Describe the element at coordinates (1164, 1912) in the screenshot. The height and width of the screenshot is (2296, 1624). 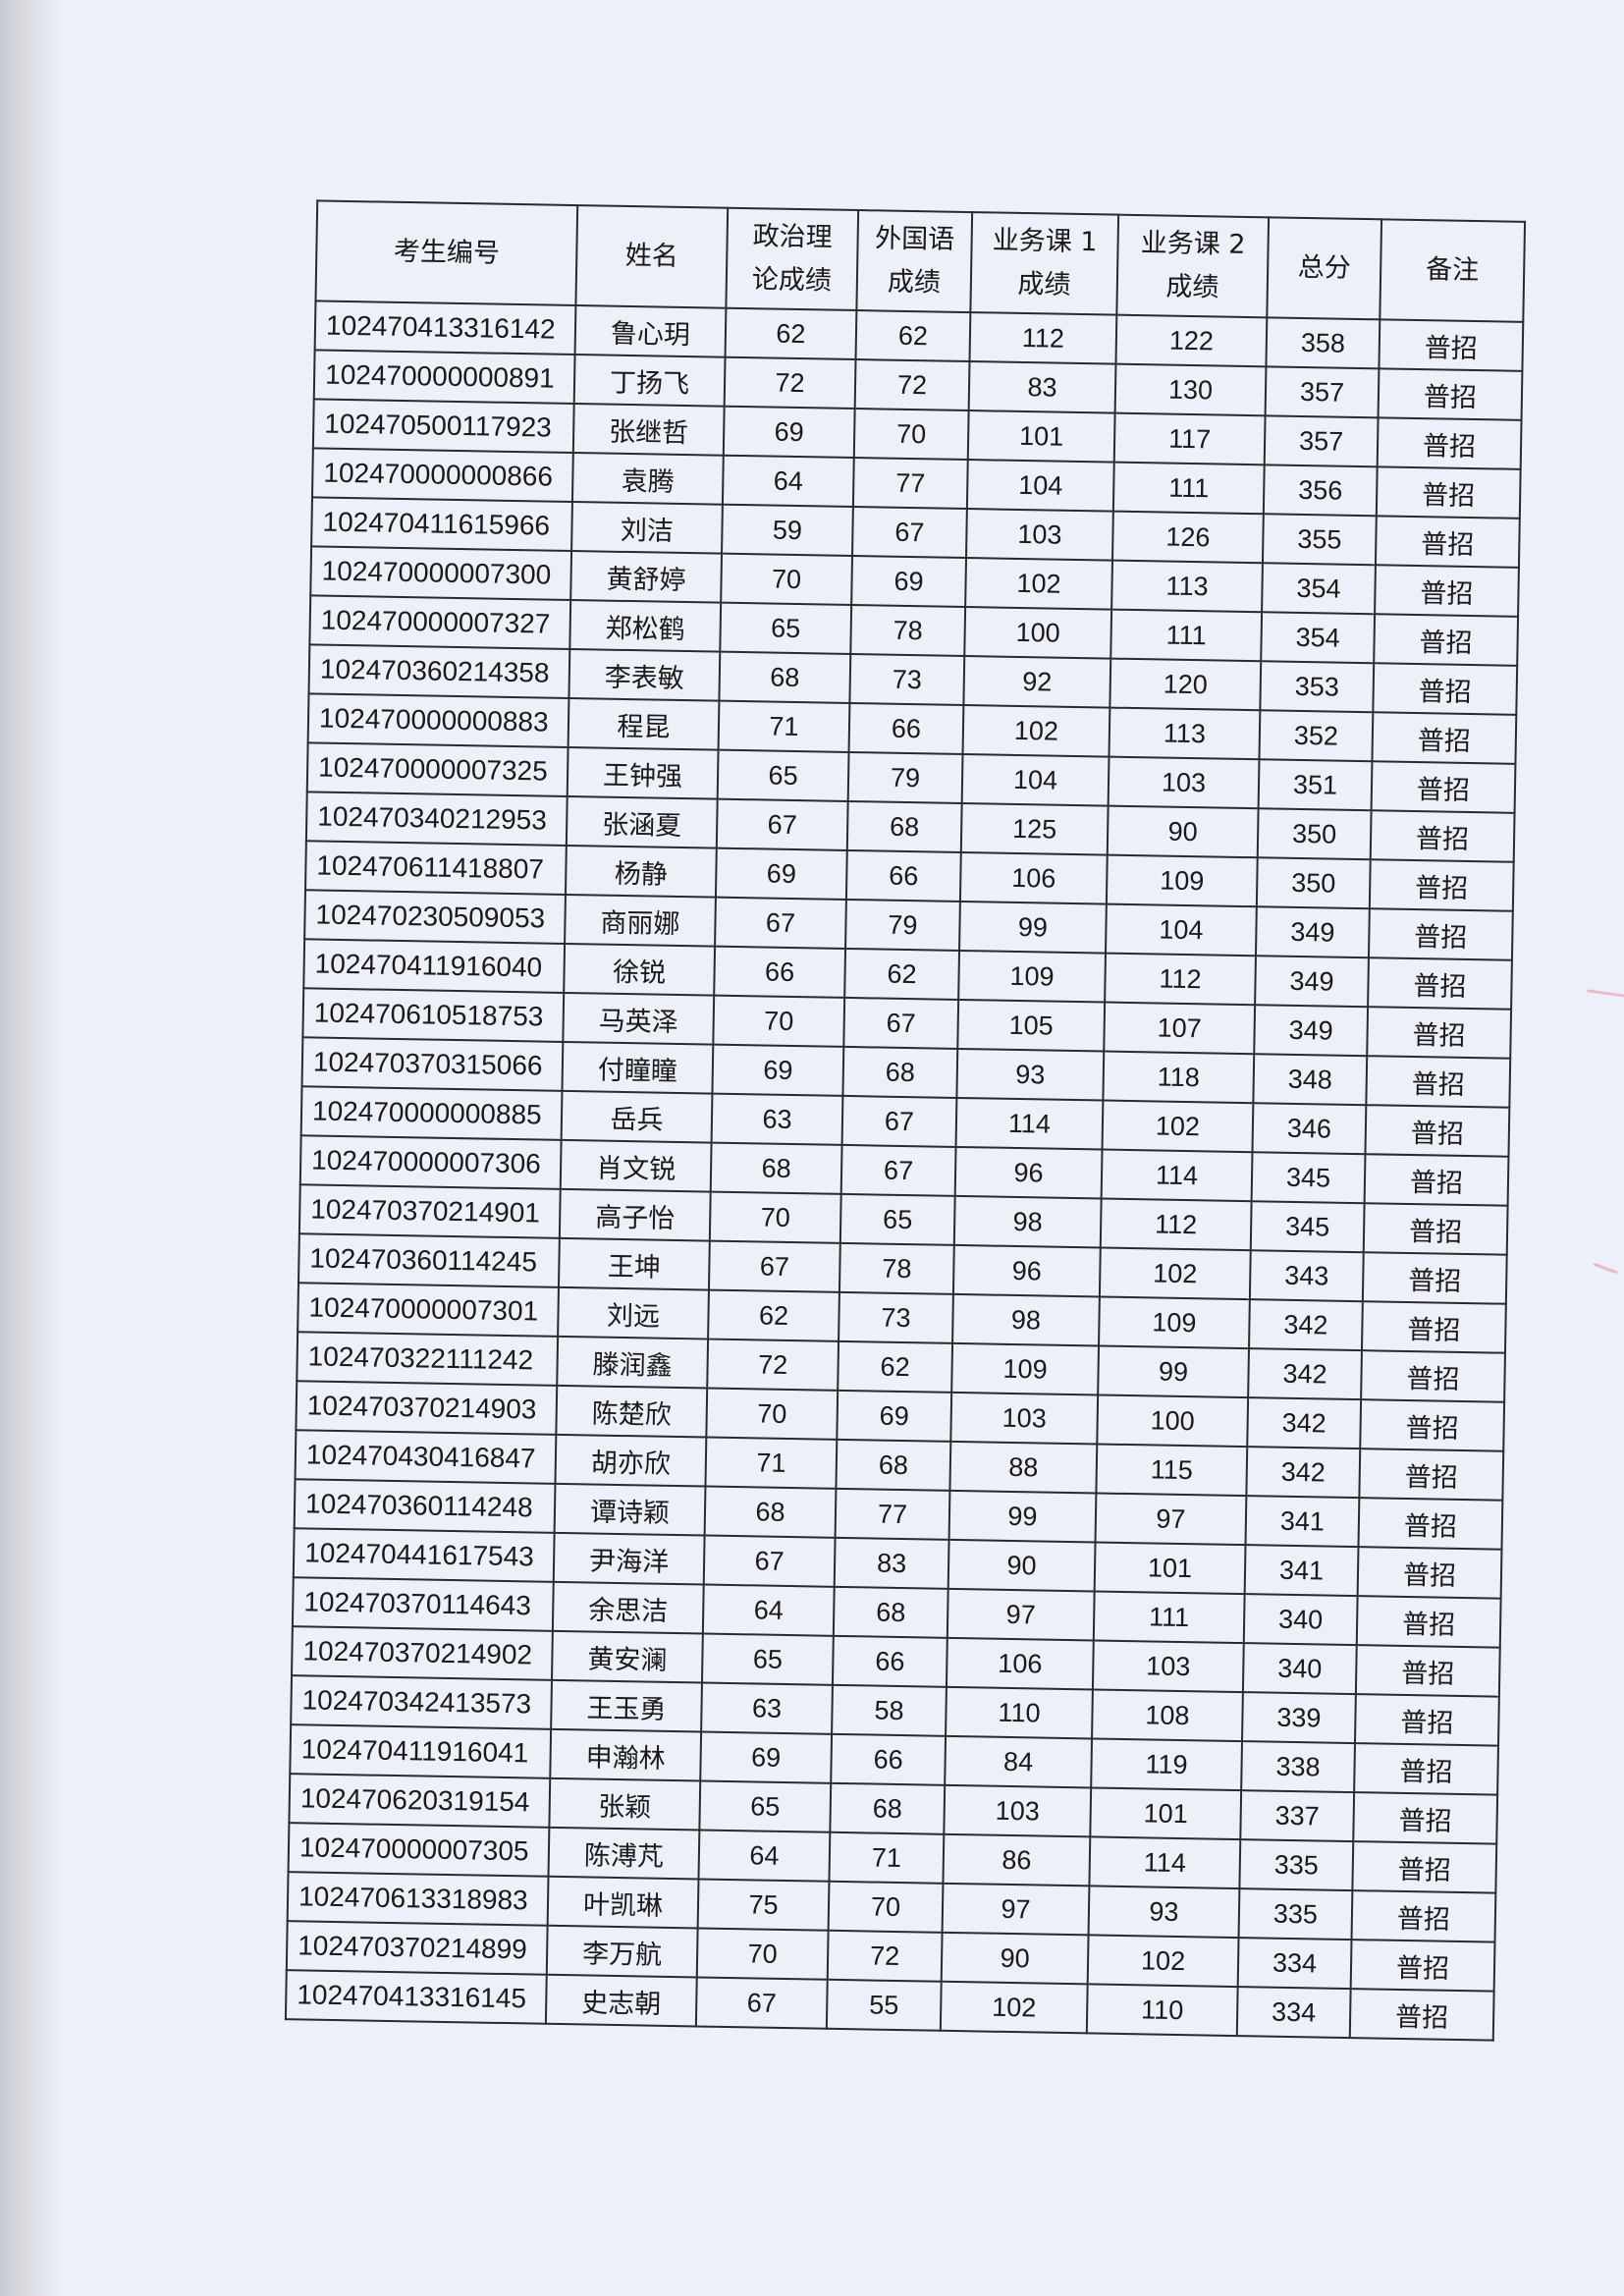
I see `cell-major2-score: 93` at that location.